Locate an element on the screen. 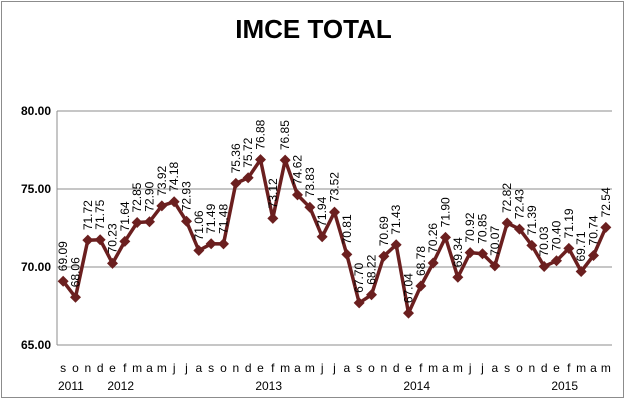 The image size is (627, 401). chart-title: IMCE TOTAL is located at coordinates (313, 29).